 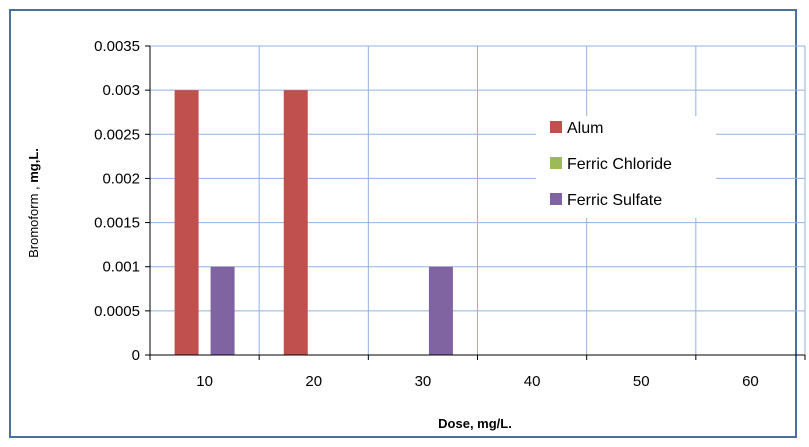 I want to click on legend-swatch-ferric-chloride, so click(x=556, y=163).